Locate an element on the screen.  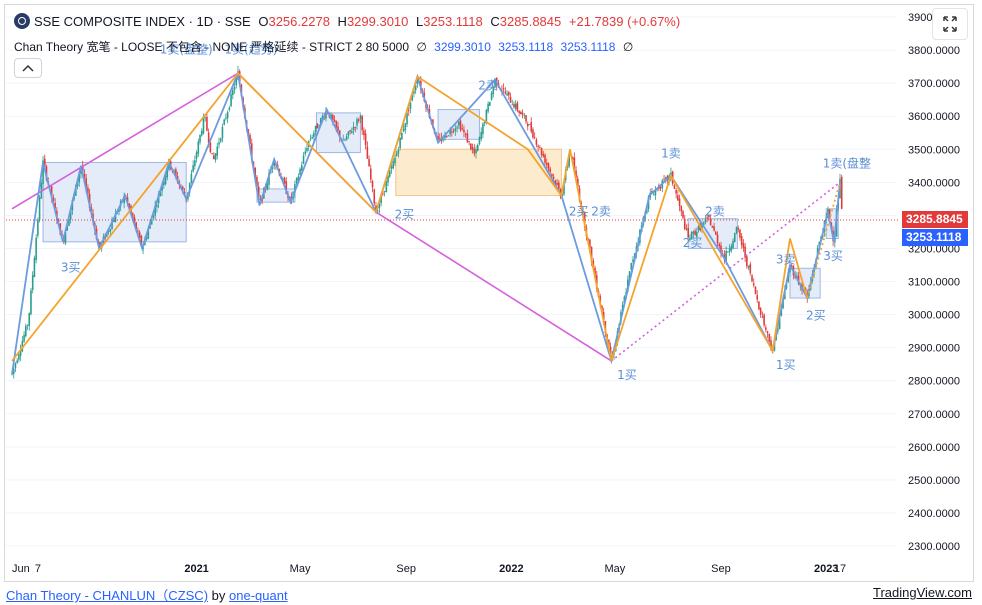
high-value: 3299.3010 is located at coordinates (377, 21).